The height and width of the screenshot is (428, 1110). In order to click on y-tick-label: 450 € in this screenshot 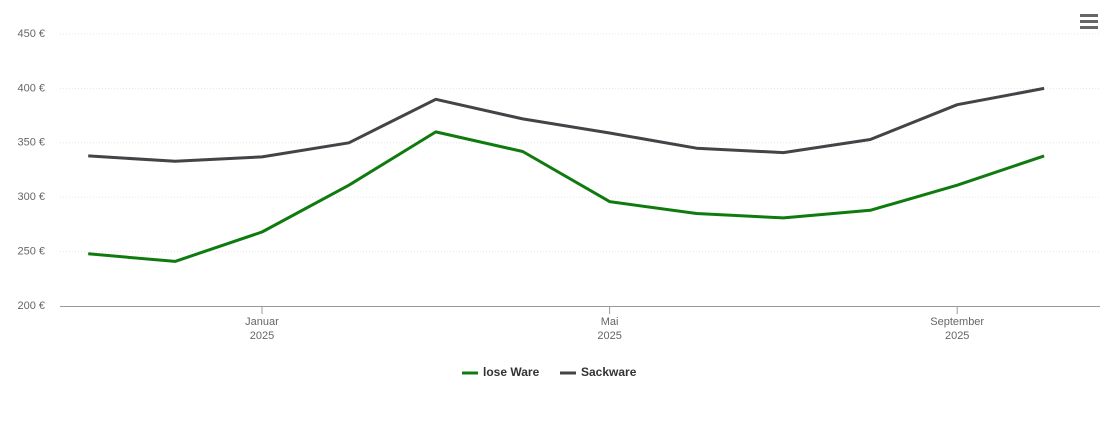, I will do `click(31, 34)`.